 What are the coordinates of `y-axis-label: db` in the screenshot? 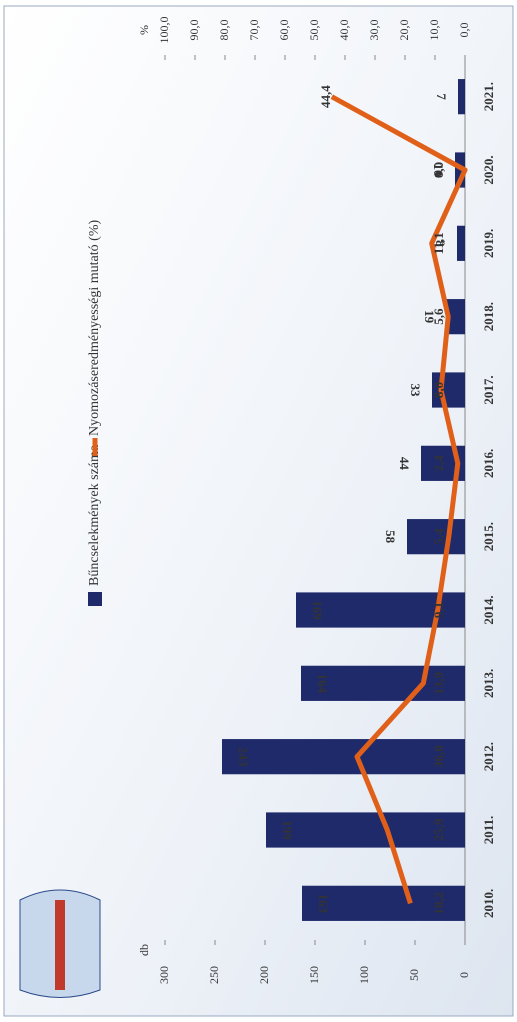 It's located at (144, 950).